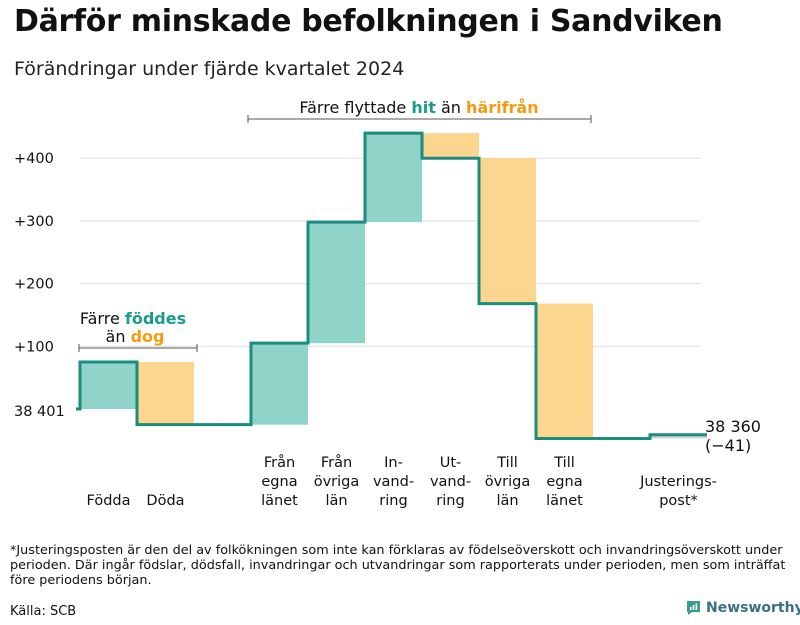 The width and height of the screenshot is (800, 625). Describe the element at coordinates (135, 336) in the screenshot. I see `annotation-births-line2: än dog` at that location.